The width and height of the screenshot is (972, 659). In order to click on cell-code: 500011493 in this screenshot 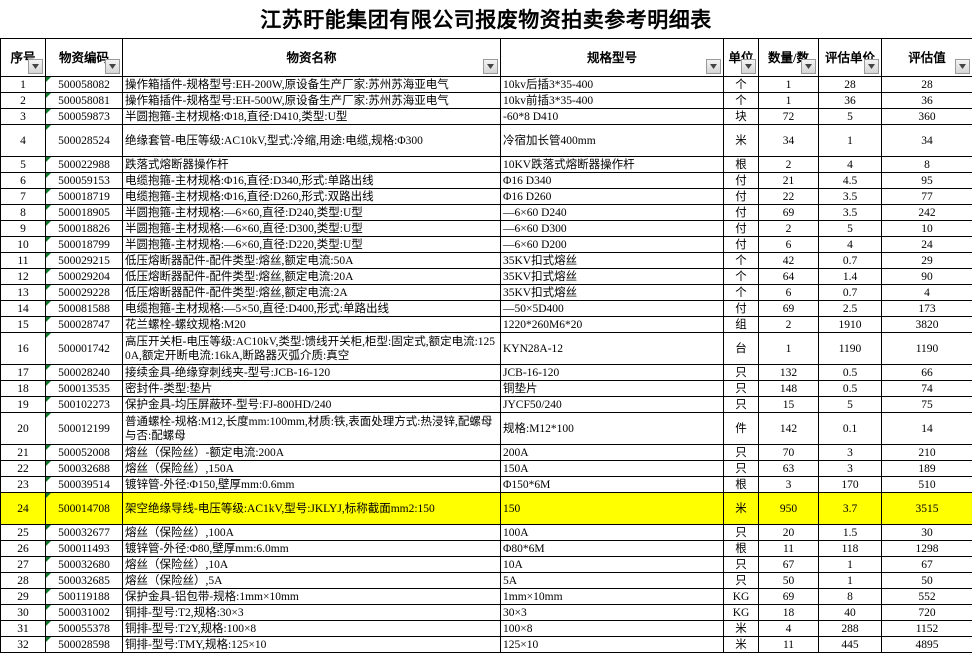, I will do `click(84, 548)`.